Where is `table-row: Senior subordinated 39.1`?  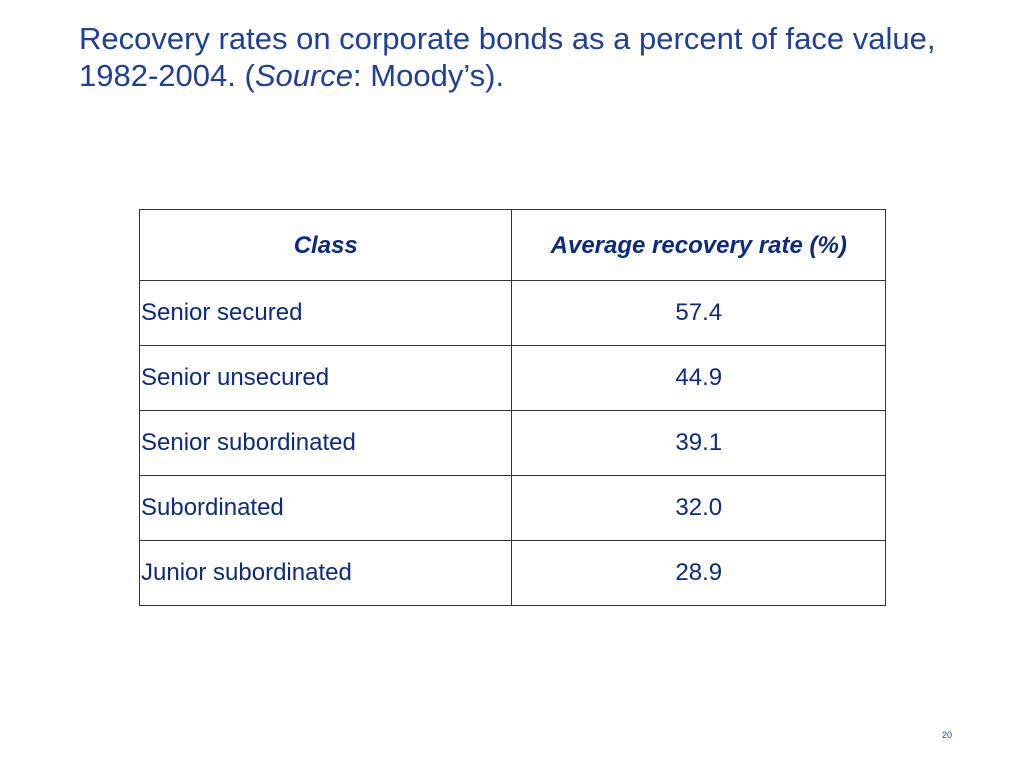 table-row: Senior subordinated 39.1 is located at coordinates (512, 443).